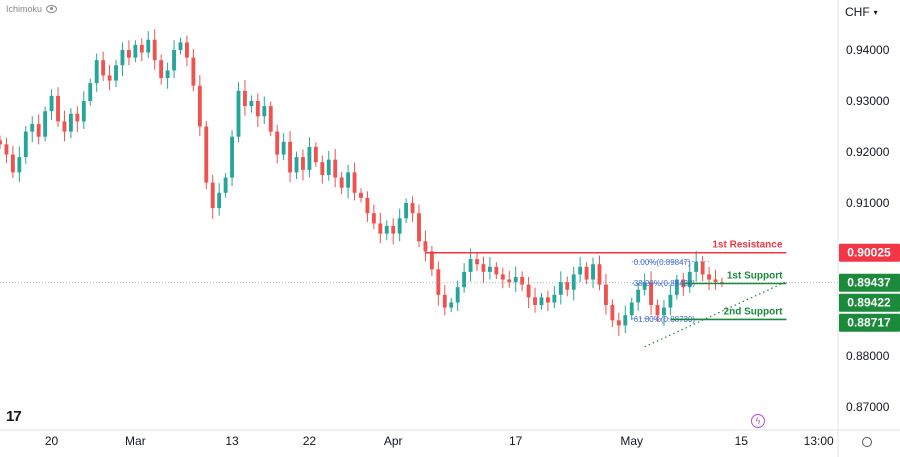  I want to click on gear-icon, so click(867, 442).